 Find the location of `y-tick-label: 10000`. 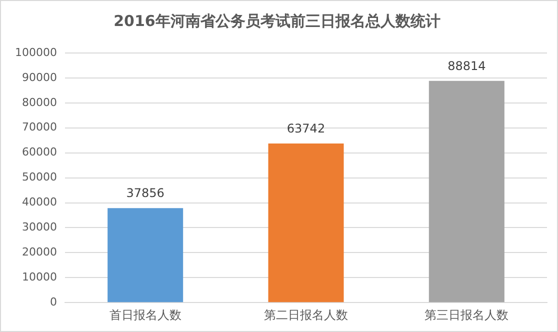

y-tick-label: 10000 is located at coordinates (39, 277).